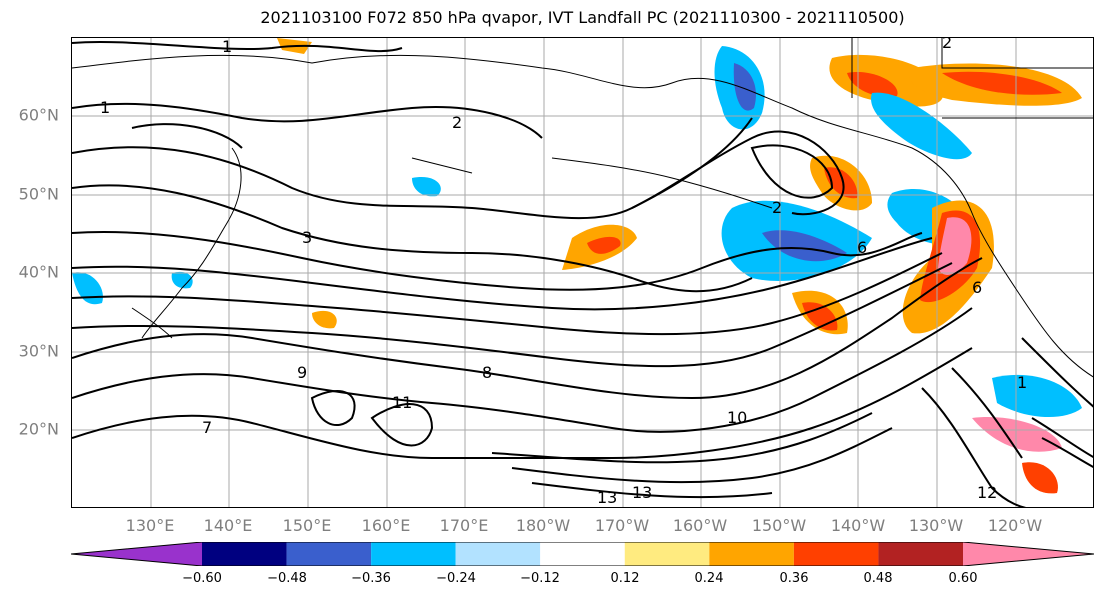 This screenshot has height=601, width=1105. What do you see at coordinates (540, 578) in the screenshot?
I see `colorbar-tick: −0.12` at bounding box center [540, 578].